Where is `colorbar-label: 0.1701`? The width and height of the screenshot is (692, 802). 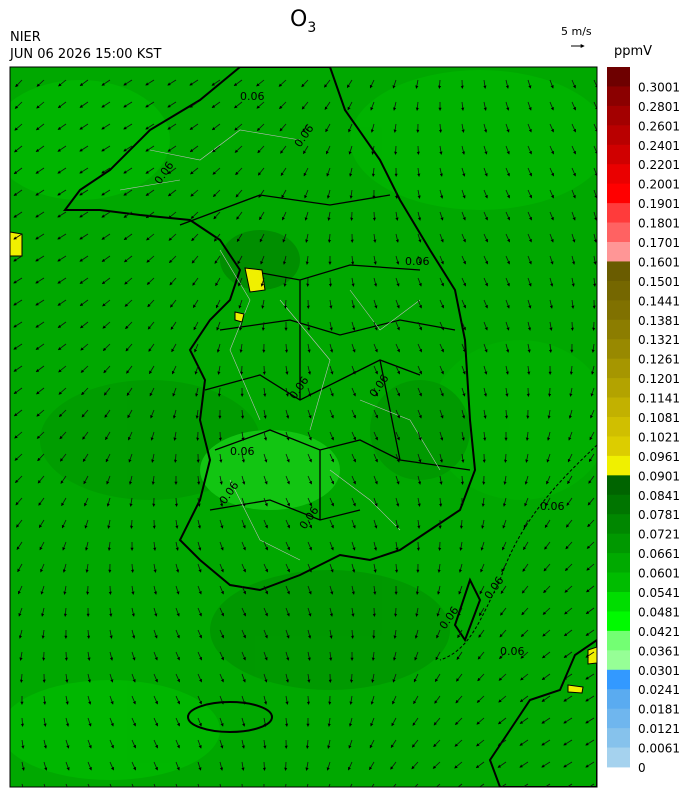
colorbar-label: 0.1701 is located at coordinates (659, 243).